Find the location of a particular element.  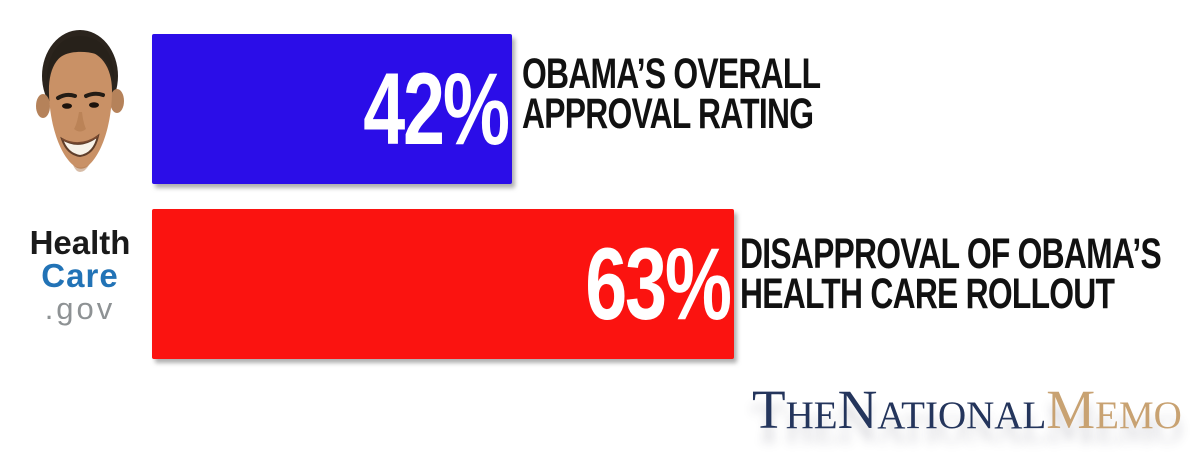

approval-label-line1: OBAMA’S OVERALL is located at coordinates (671, 74).